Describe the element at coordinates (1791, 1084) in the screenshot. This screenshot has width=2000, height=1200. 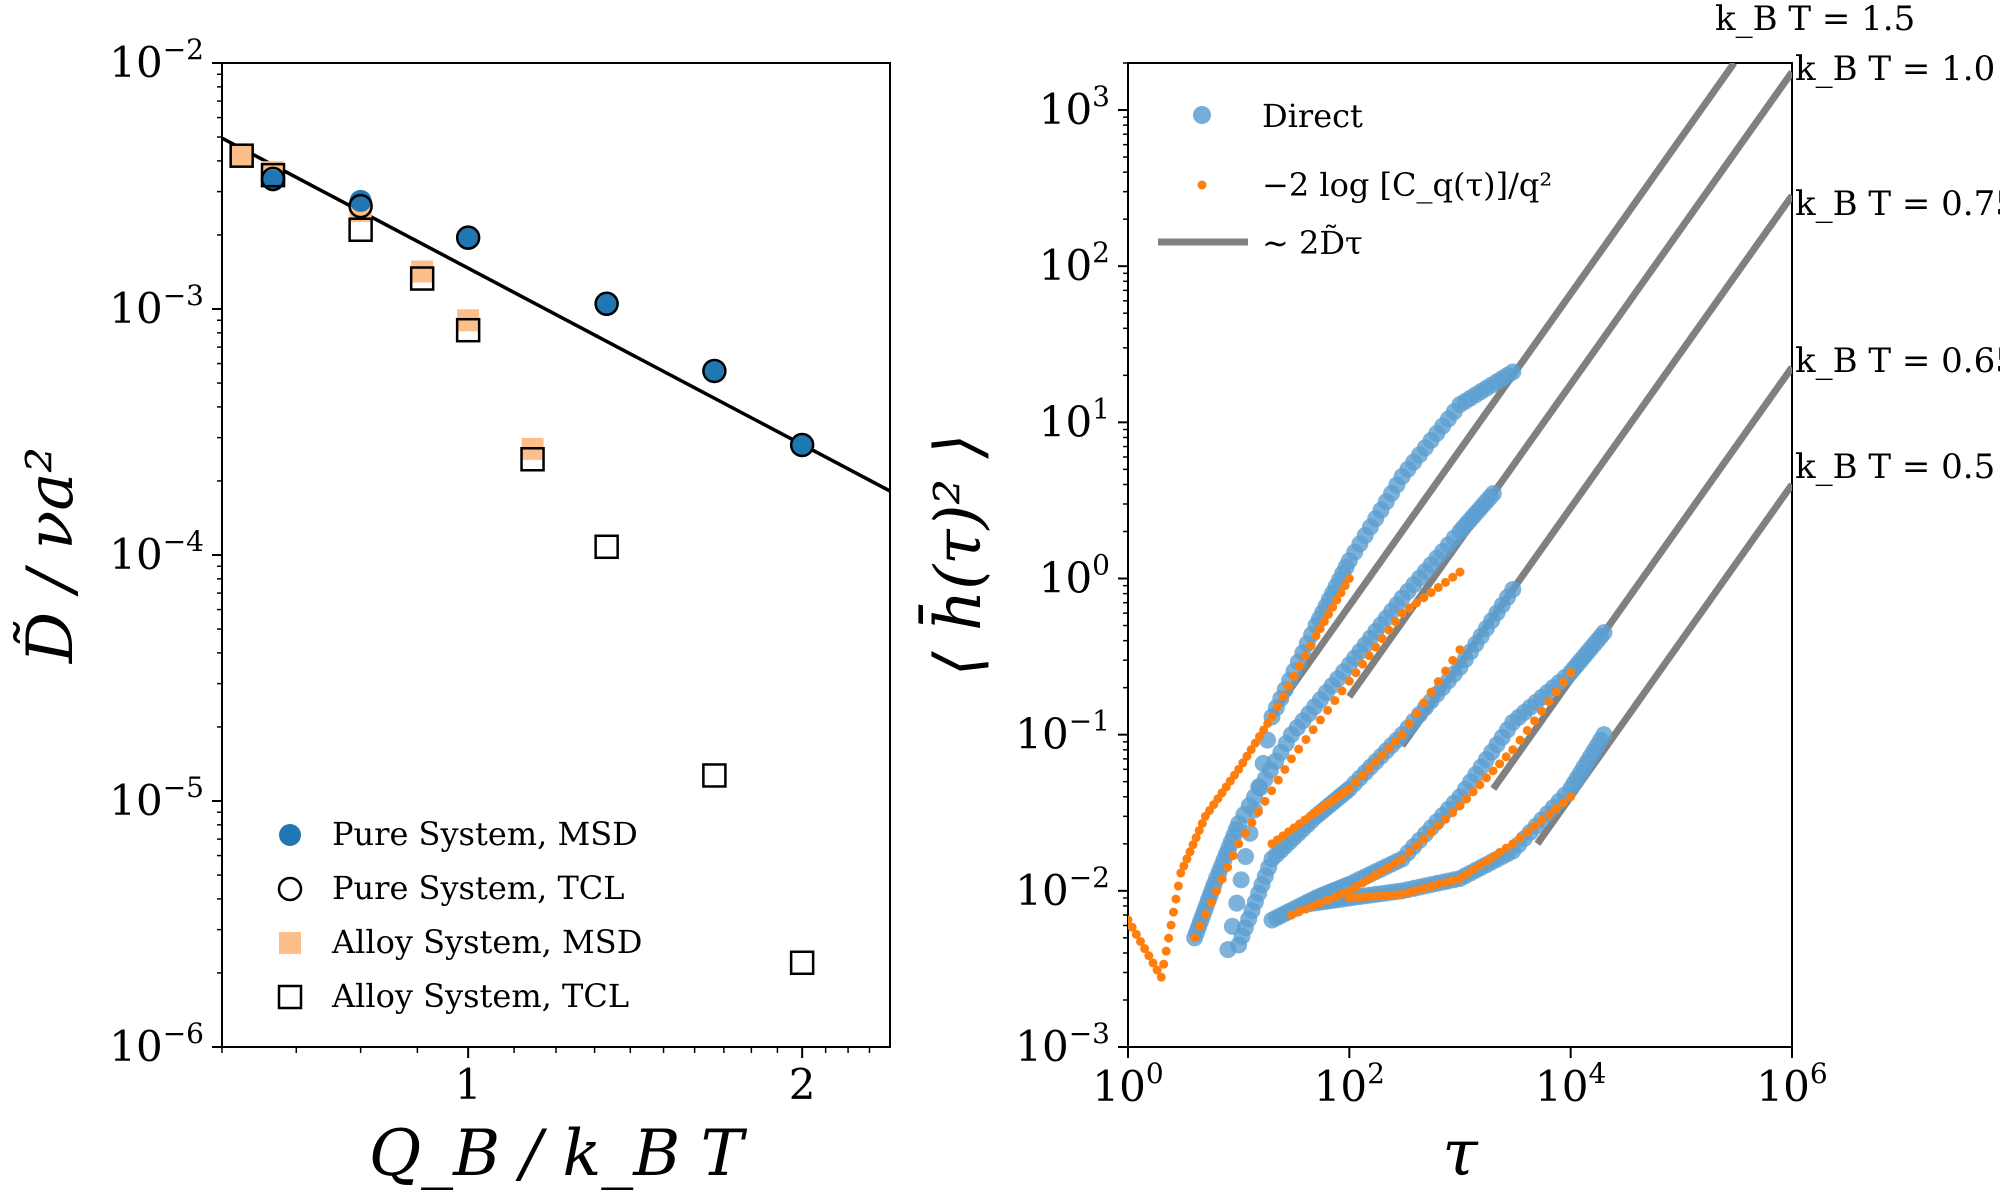
I see `right-x-tick-label: 106` at that location.